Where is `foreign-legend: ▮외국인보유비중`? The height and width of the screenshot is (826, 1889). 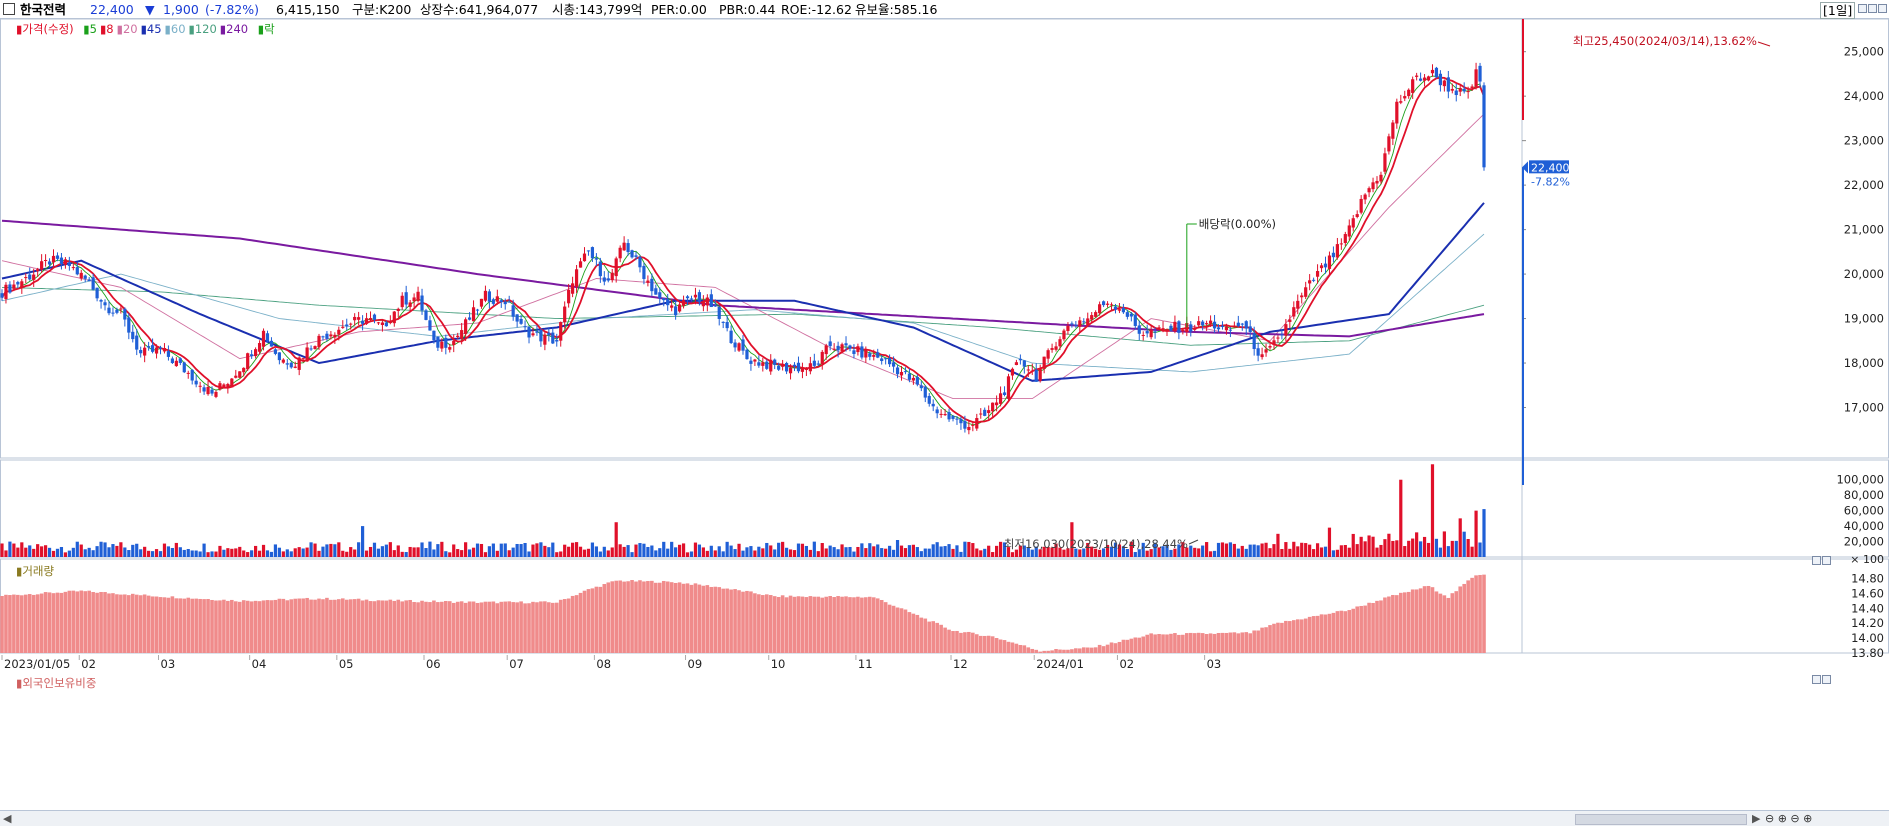 foreign-legend: ▮외국인보유비중 is located at coordinates (56, 683).